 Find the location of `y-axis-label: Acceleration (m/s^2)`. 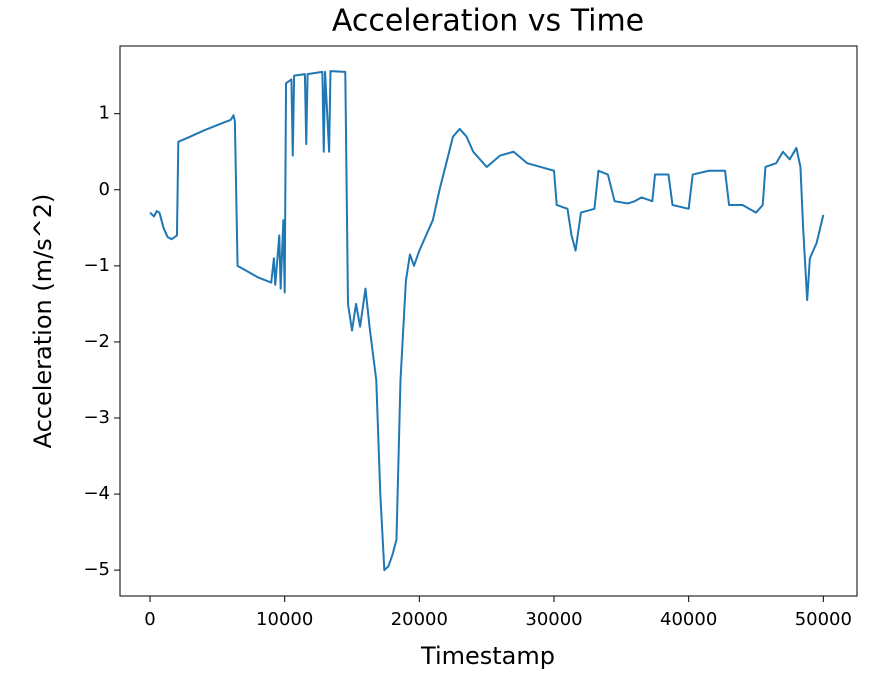

y-axis-label: Acceleration (m/s^2) is located at coordinates (43, 321).